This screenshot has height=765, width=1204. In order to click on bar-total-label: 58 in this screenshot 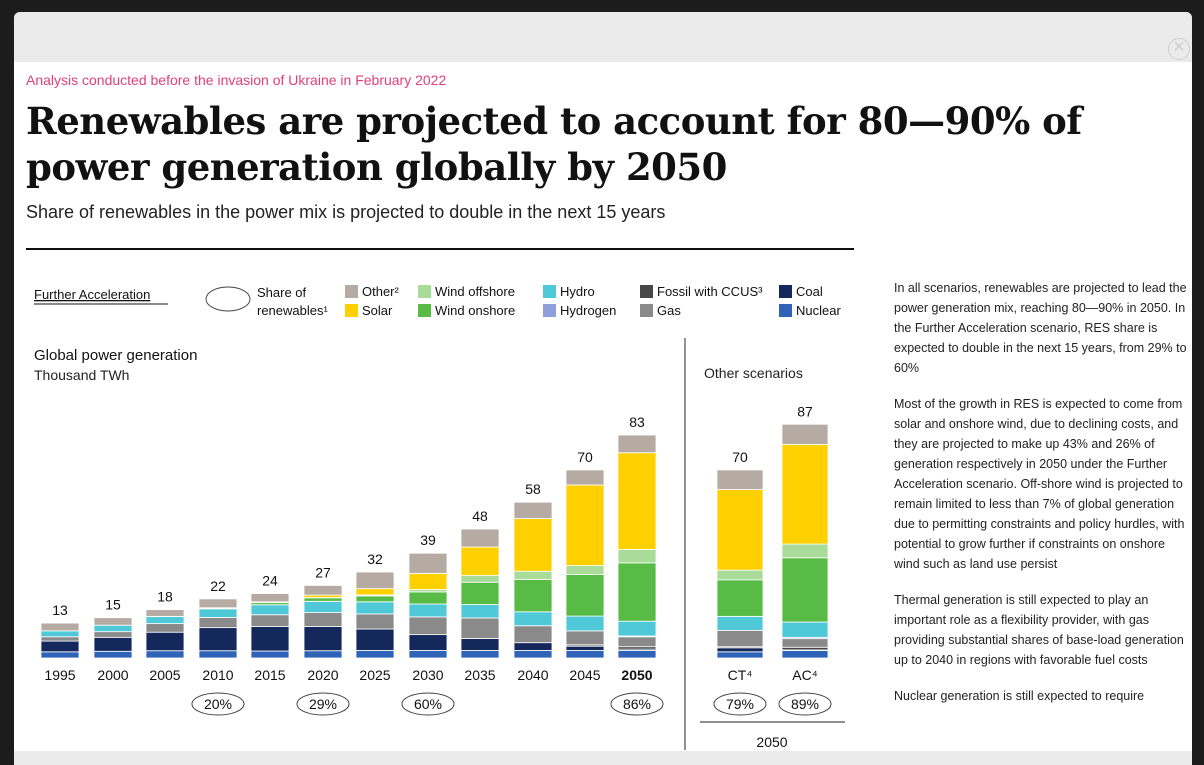, I will do `click(533, 489)`.